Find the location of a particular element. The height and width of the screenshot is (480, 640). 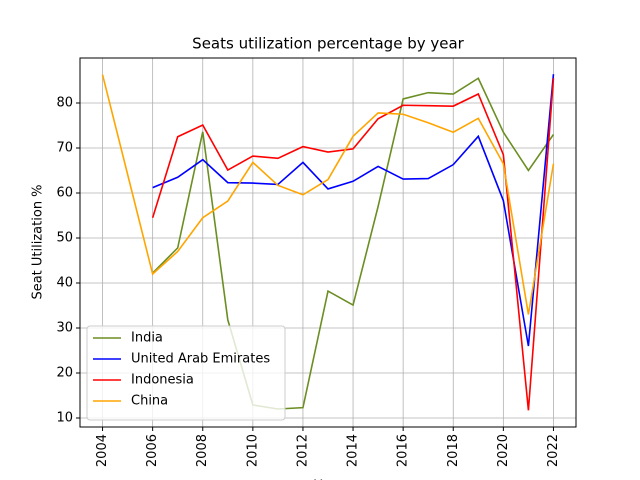

legend-box is located at coordinates (186, 373).